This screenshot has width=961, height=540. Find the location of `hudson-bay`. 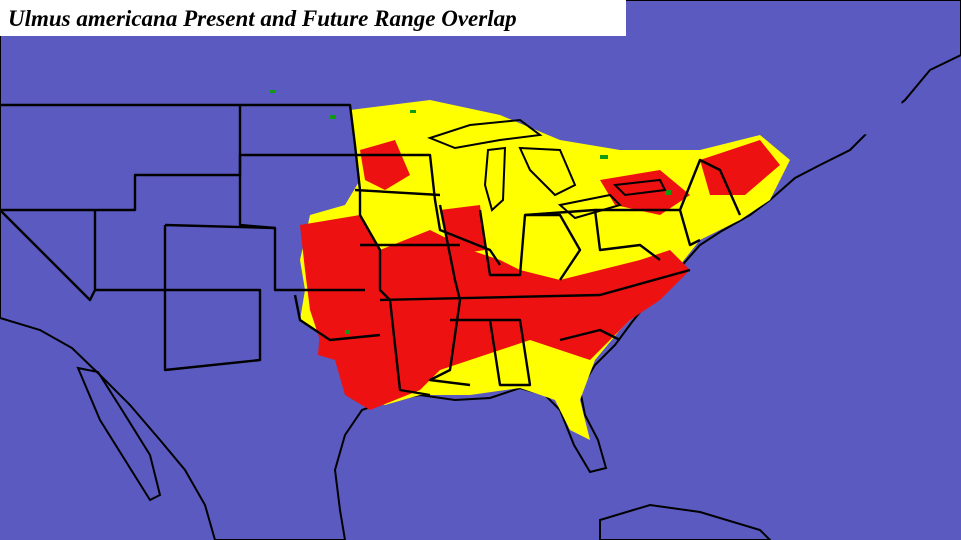

hudson-bay is located at coordinates (336, 56).